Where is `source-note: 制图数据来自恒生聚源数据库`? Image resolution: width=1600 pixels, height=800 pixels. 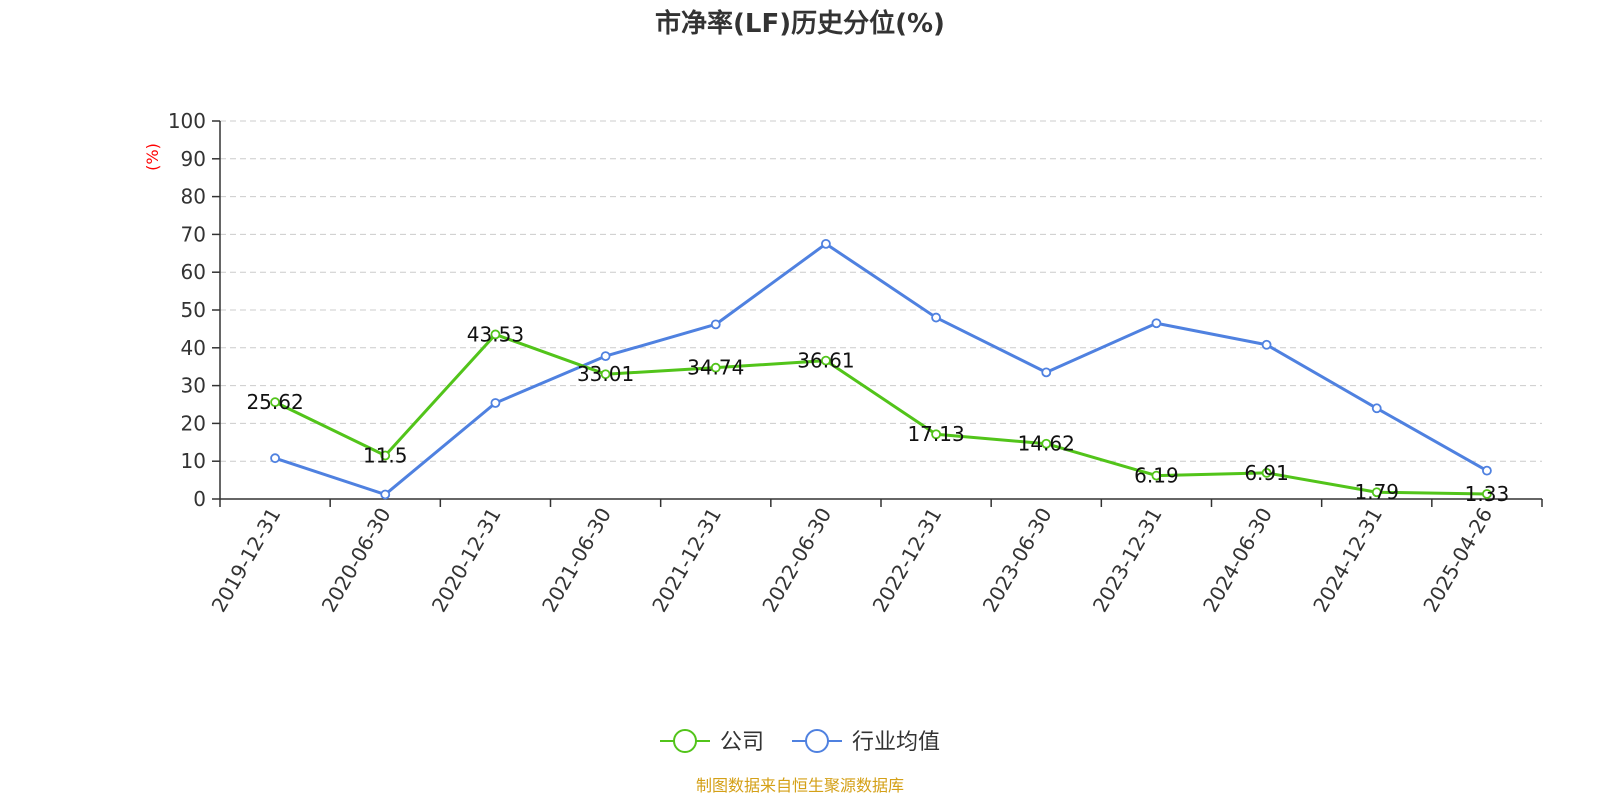
source-note: 制图数据来自恒生聚源数据库 is located at coordinates (800, 785).